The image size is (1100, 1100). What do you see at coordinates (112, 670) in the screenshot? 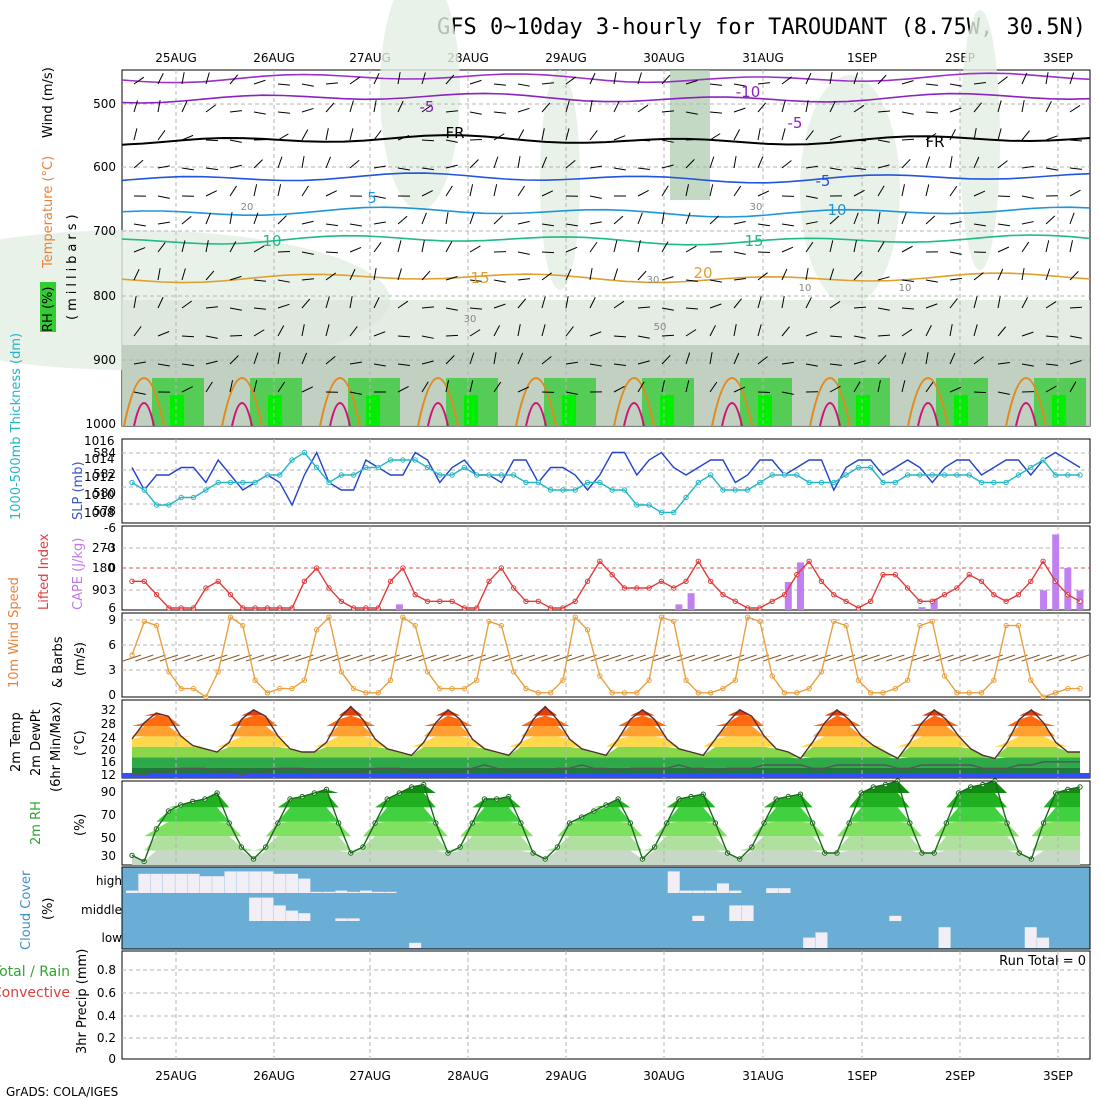
I see `tick-label: 3` at bounding box center [112, 670].